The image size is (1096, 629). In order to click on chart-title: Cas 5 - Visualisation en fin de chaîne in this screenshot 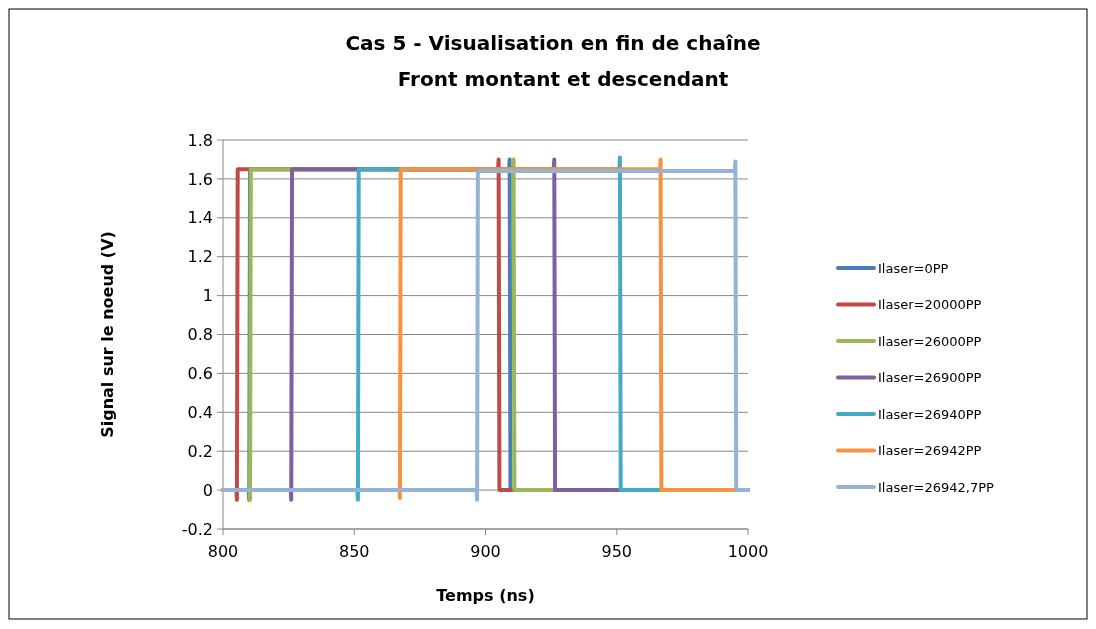, I will do `click(553, 43)`.